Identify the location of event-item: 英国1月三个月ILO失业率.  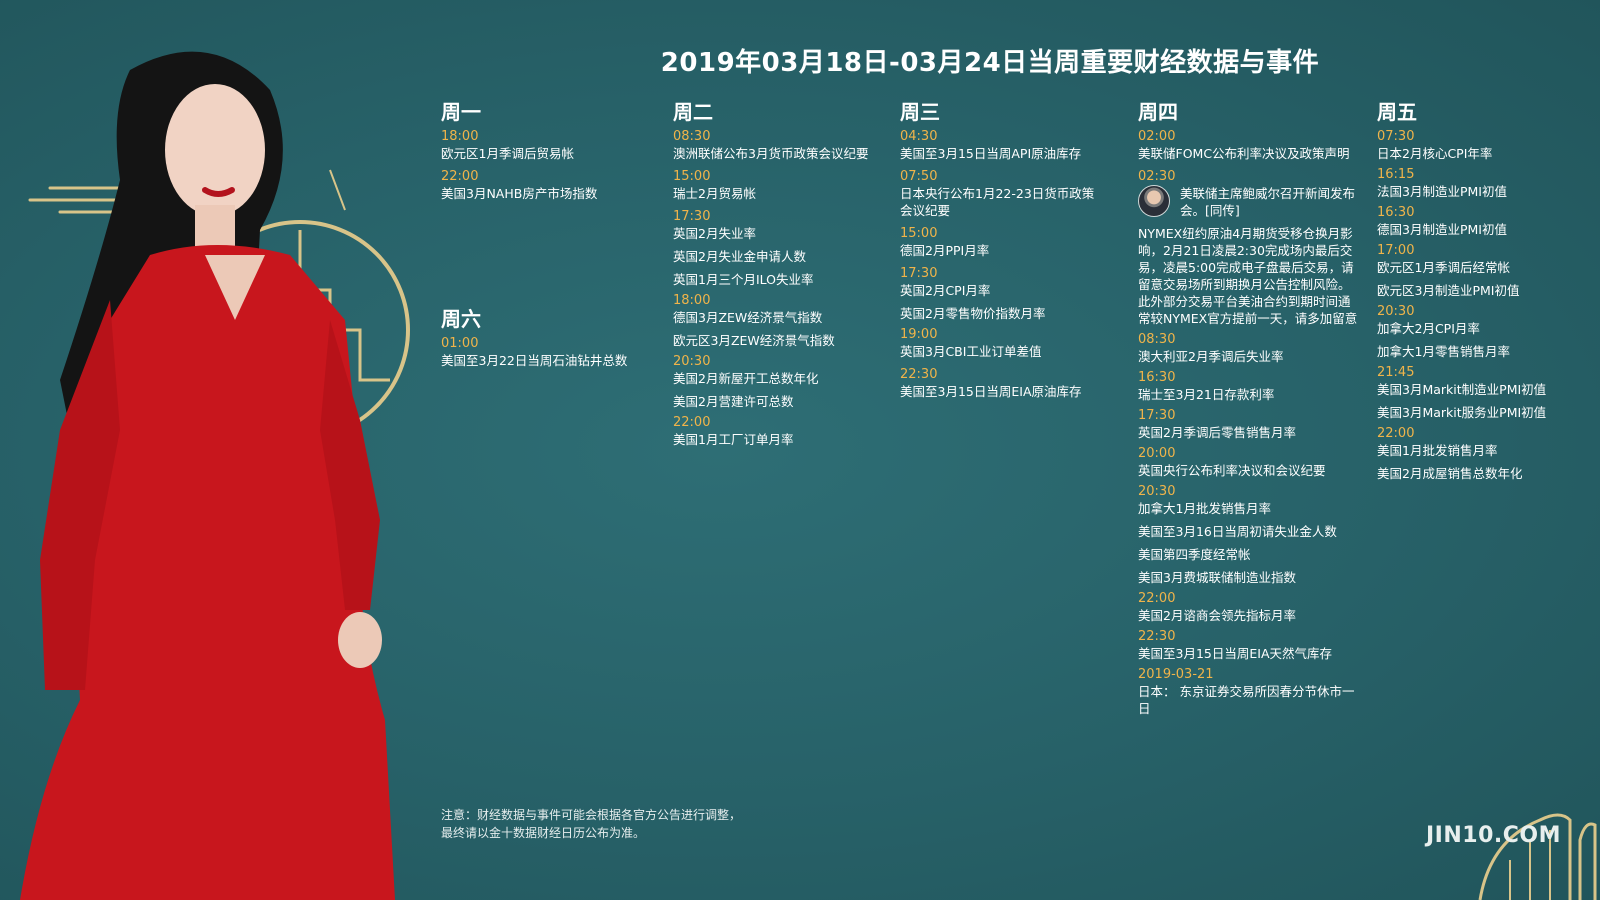
(743, 279).